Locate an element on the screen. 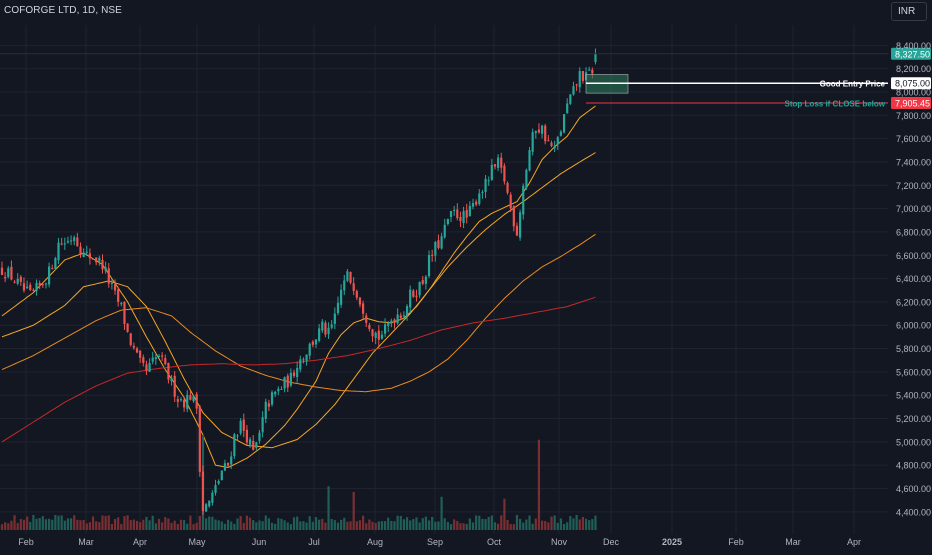 The image size is (932, 555). currency-button: INR is located at coordinates (909, 11).